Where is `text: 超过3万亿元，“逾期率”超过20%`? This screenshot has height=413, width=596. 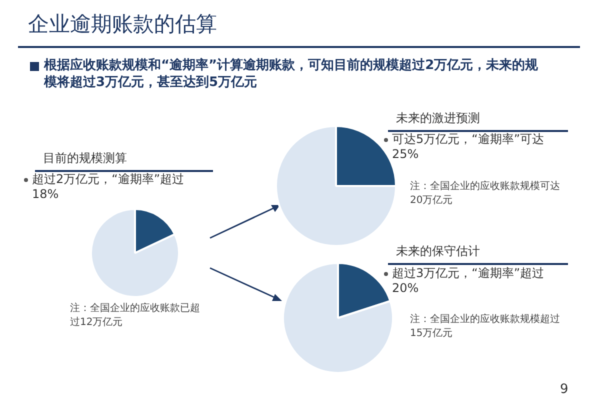
text: 超过3万亿元，“逾期率”超过20% is located at coordinates (469, 281).